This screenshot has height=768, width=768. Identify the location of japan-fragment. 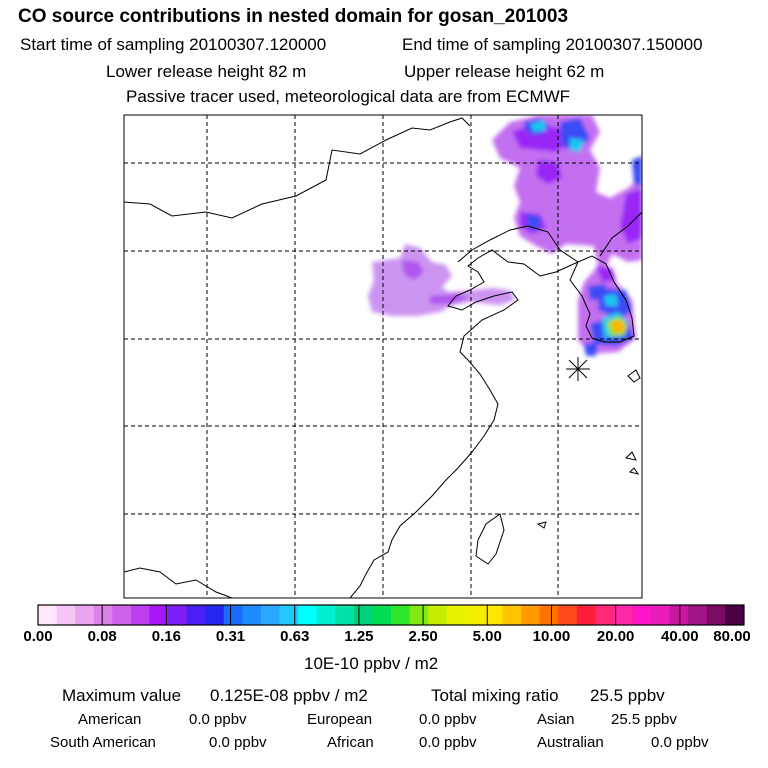
(588, 449).